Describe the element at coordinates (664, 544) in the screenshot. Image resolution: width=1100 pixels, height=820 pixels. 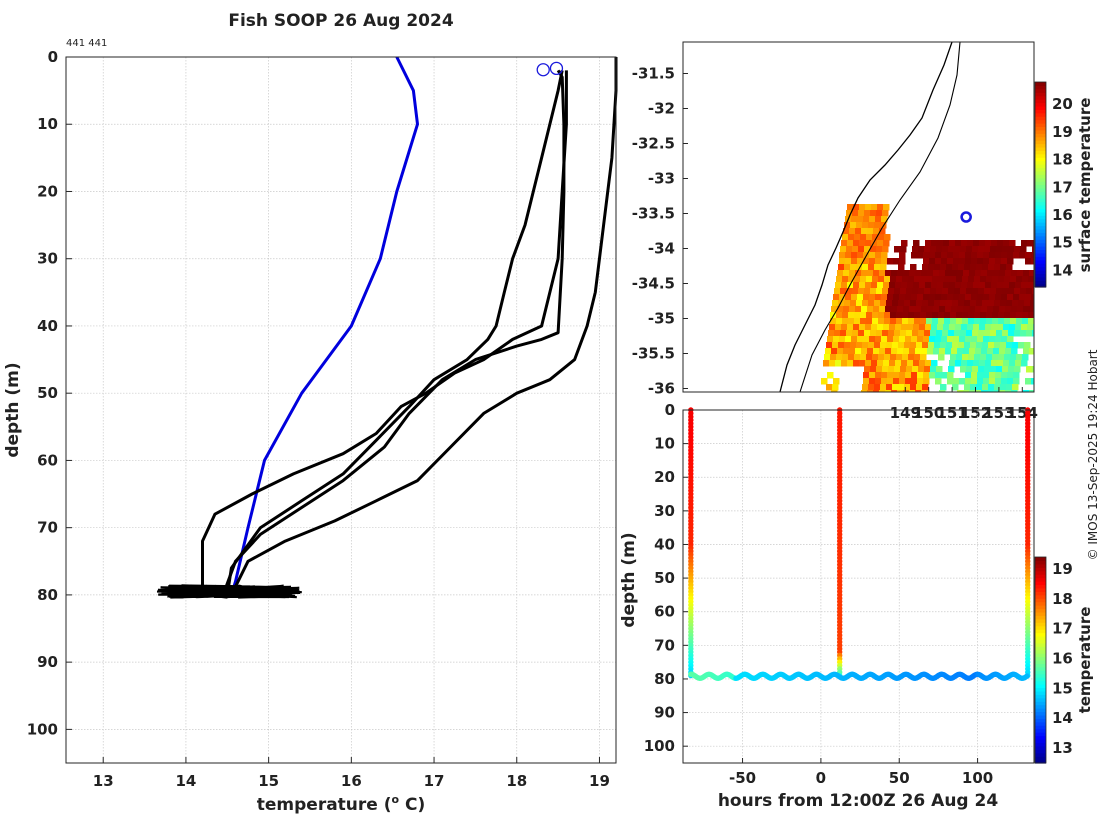
I see `section-y-tick-label: 40` at that location.